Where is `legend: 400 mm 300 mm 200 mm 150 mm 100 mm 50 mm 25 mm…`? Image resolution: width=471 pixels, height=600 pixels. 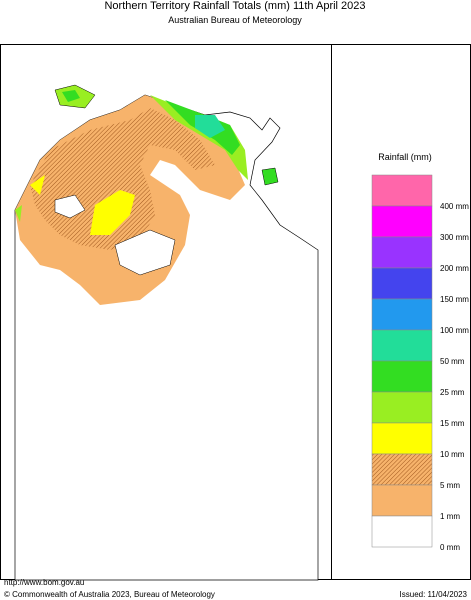 legend: 400 mm 300 mm 200 mm 150 mm 100 mm 50 mm 25 mm… is located at coordinates (420, 363).